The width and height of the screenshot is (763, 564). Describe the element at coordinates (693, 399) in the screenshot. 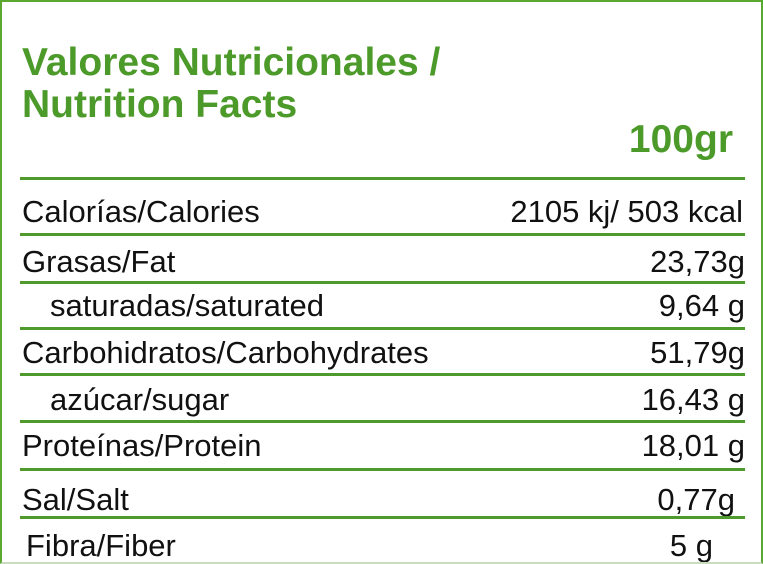

I see `row-value: 16,43 g` at that location.